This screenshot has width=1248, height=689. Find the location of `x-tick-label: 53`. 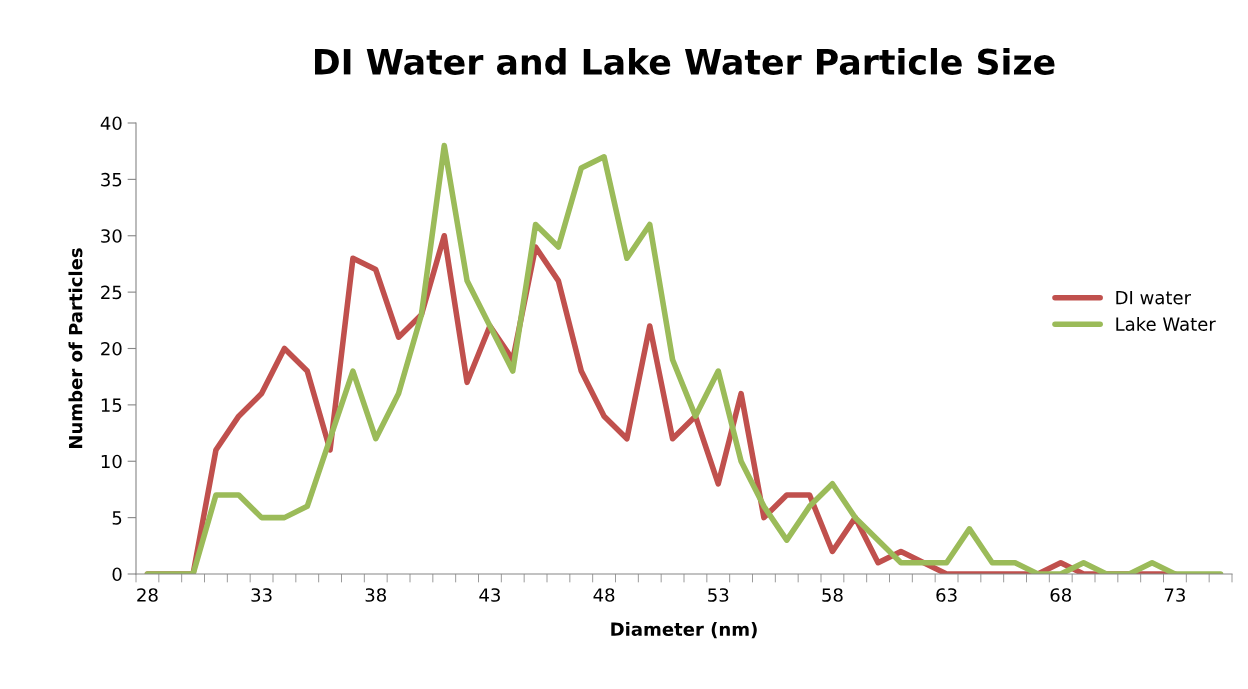

x-tick-label: 53 is located at coordinates (718, 595).